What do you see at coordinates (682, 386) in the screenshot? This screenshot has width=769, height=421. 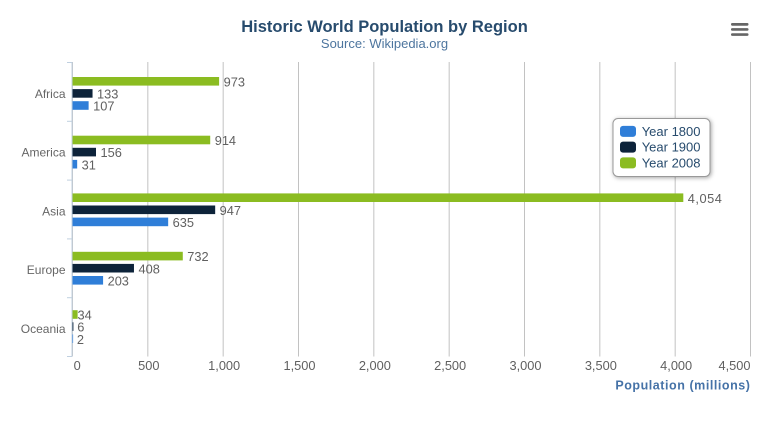 I see `svg-text: Population (millions)` at bounding box center [682, 386].